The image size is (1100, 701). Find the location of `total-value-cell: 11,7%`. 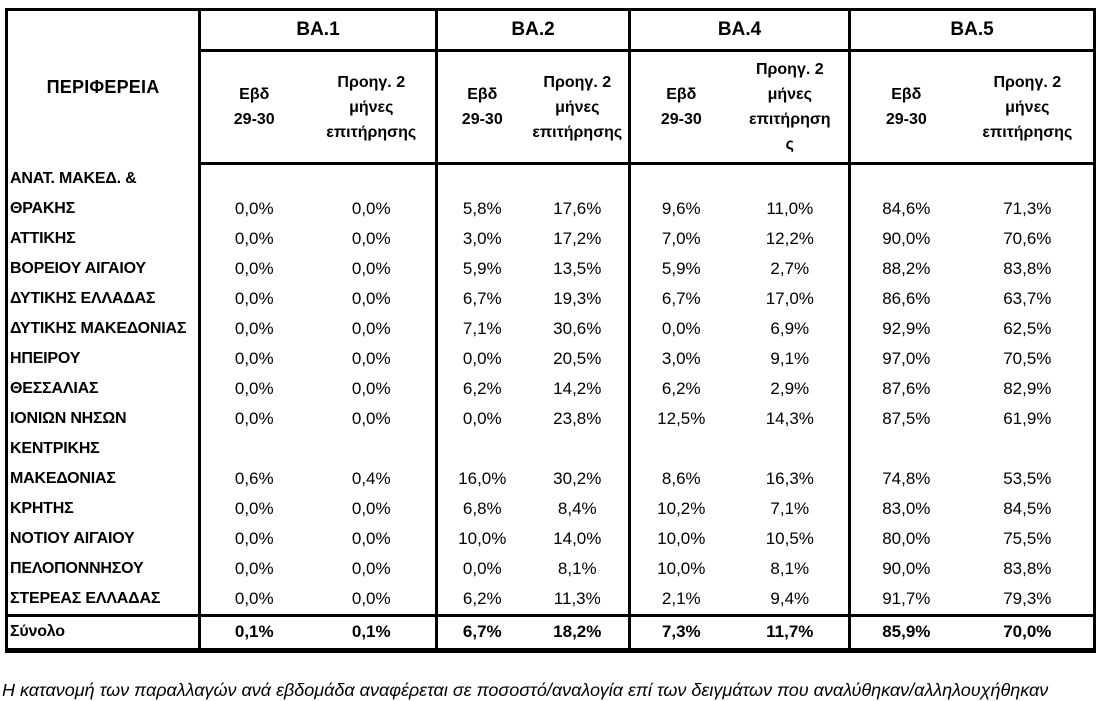

total-value-cell: 11,7% is located at coordinates (790, 631).